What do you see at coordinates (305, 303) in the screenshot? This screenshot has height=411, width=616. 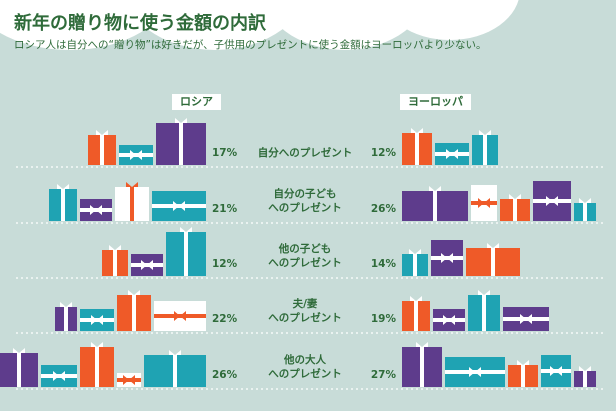 I see `category-label: 夫/妻` at bounding box center [305, 303].